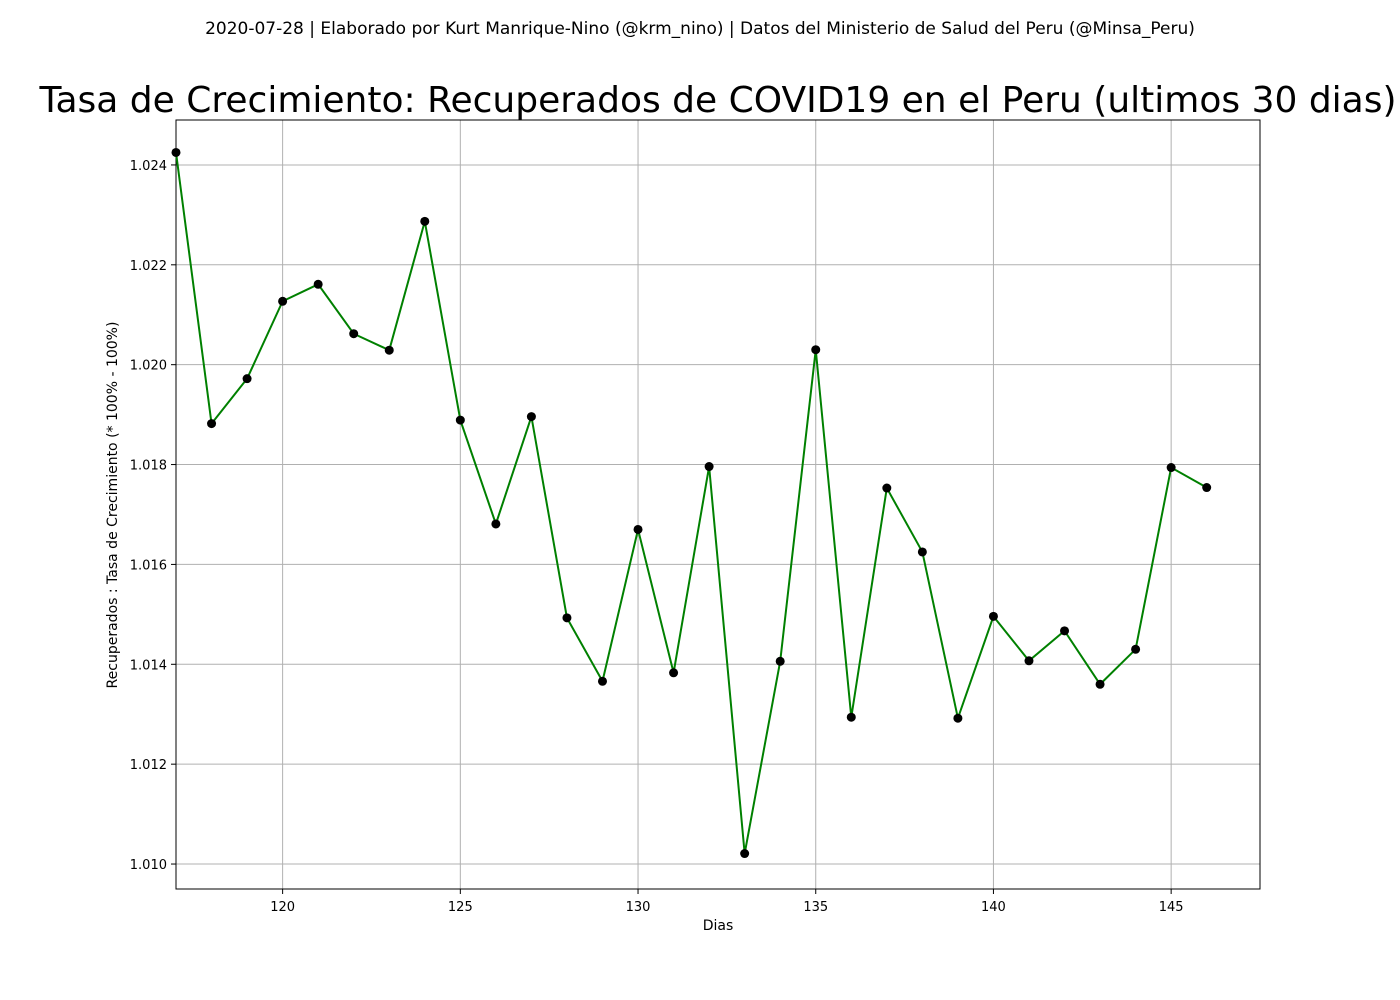 The width and height of the screenshot is (1400, 1000). What do you see at coordinates (460, 907) in the screenshot?
I see `x-tick-label: 125` at bounding box center [460, 907].